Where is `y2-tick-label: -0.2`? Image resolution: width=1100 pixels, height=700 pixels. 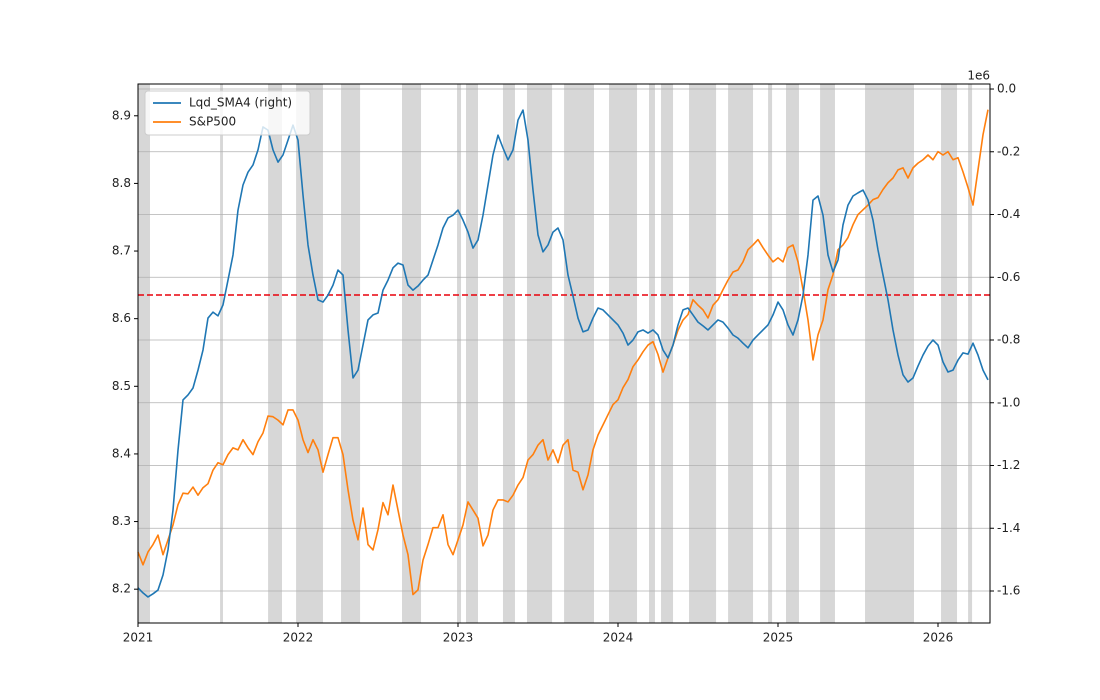 y2-tick-label: -0.2 is located at coordinates (1008, 151).